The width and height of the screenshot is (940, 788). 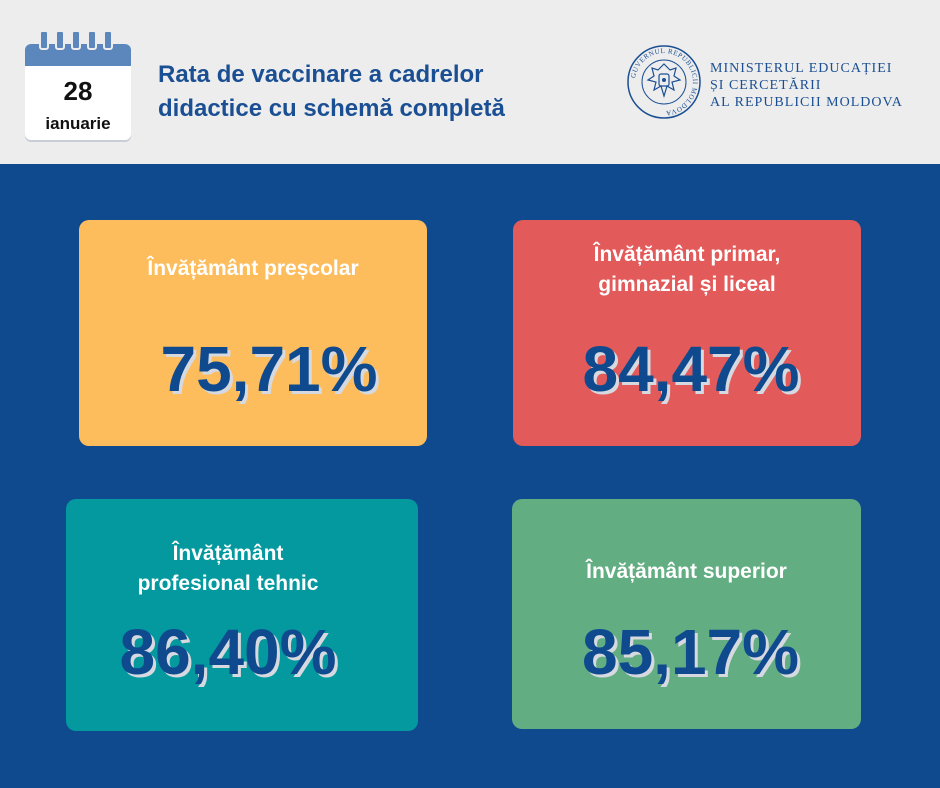 I want to click on calendar-page: 28 ianuarie, so click(x=78, y=92).